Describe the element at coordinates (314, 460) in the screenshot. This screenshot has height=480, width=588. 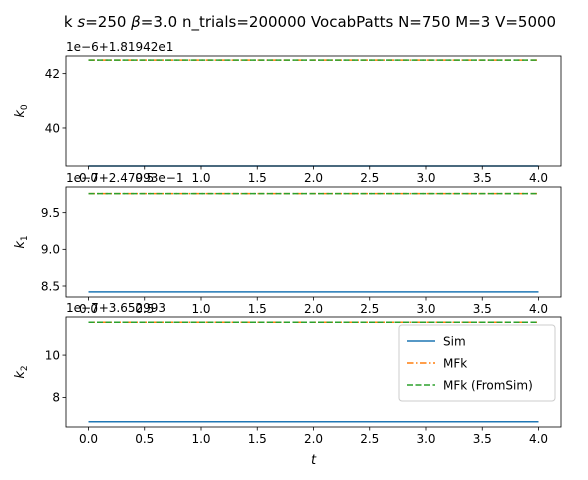
I see `x-axis-label: t` at that location.